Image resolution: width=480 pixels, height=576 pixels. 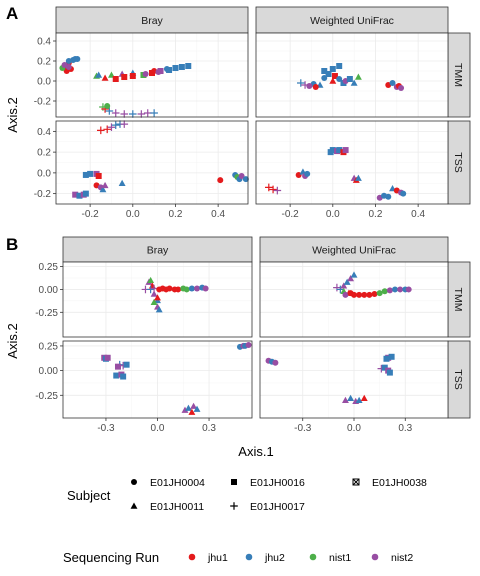 I want to click on legend-label: E01JH0038, so click(x=399, y=483).